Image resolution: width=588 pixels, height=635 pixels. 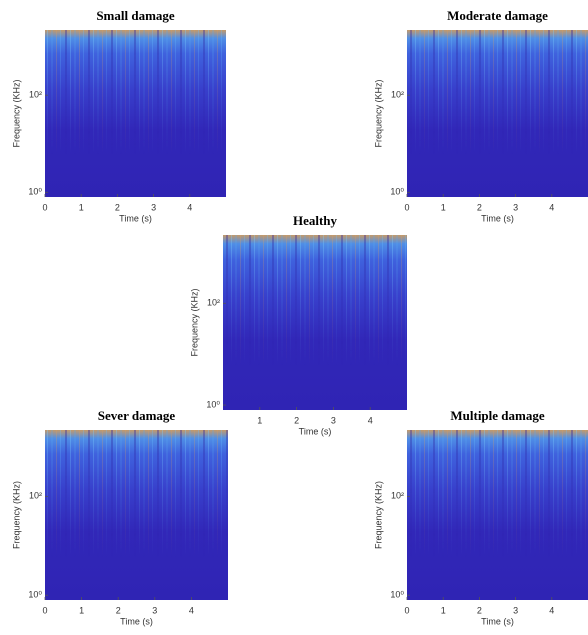 What do you see at coordinates (135, 15) in the screenshot?
I see `panel-title: Small damage` at bounding box center [135, 15].